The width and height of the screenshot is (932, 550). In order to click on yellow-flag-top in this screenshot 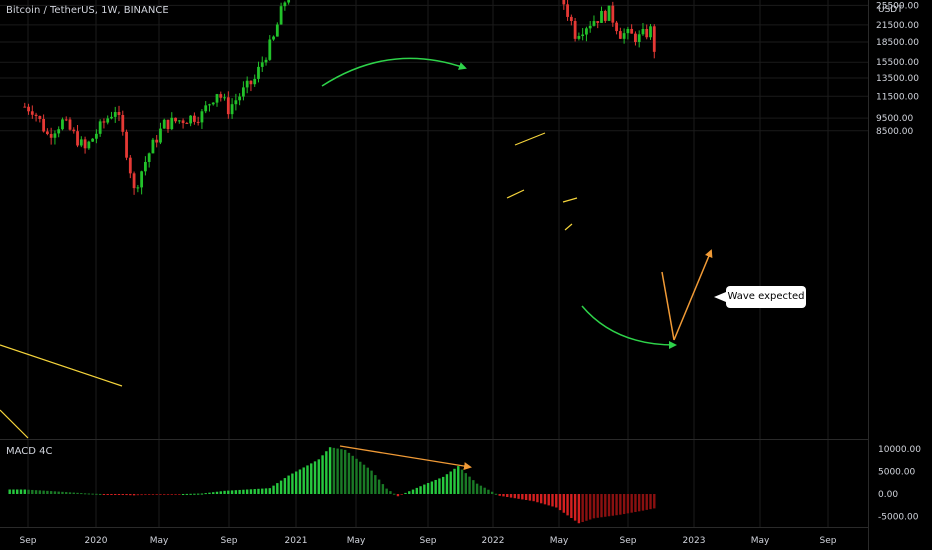, I will do `click(530, 139)`.